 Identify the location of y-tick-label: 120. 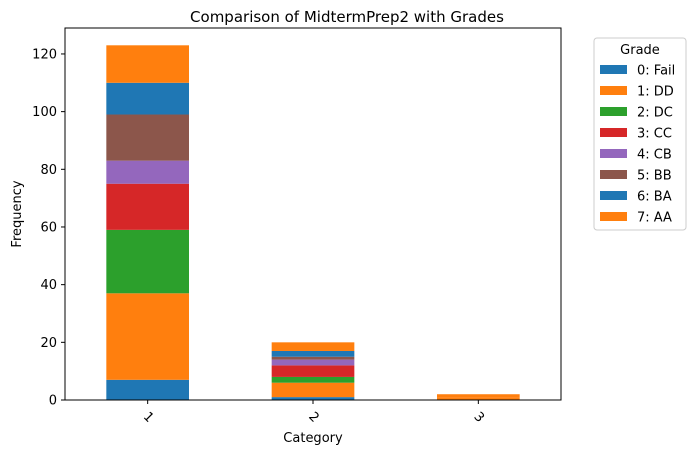
(44, 54).